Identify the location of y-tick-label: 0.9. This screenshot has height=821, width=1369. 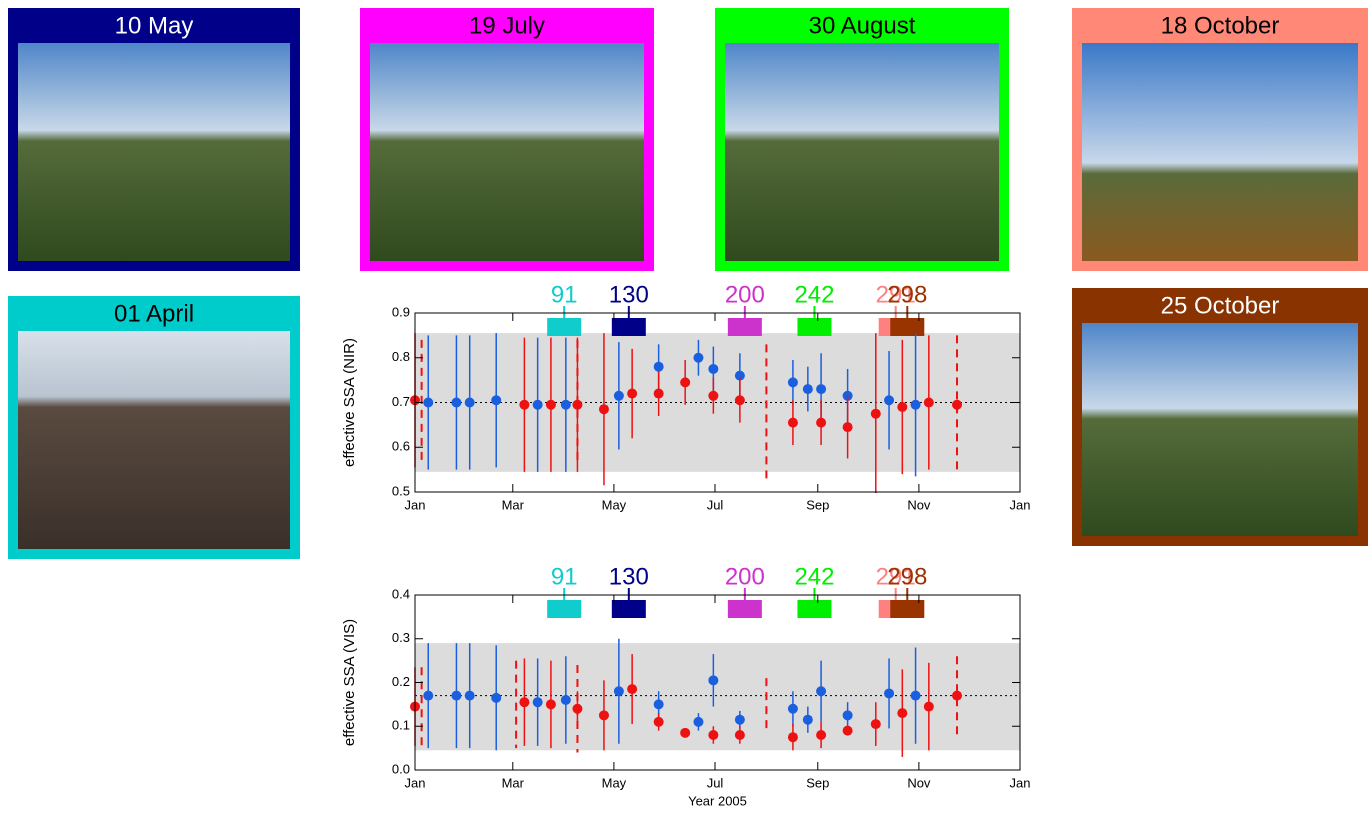
(401, 311).